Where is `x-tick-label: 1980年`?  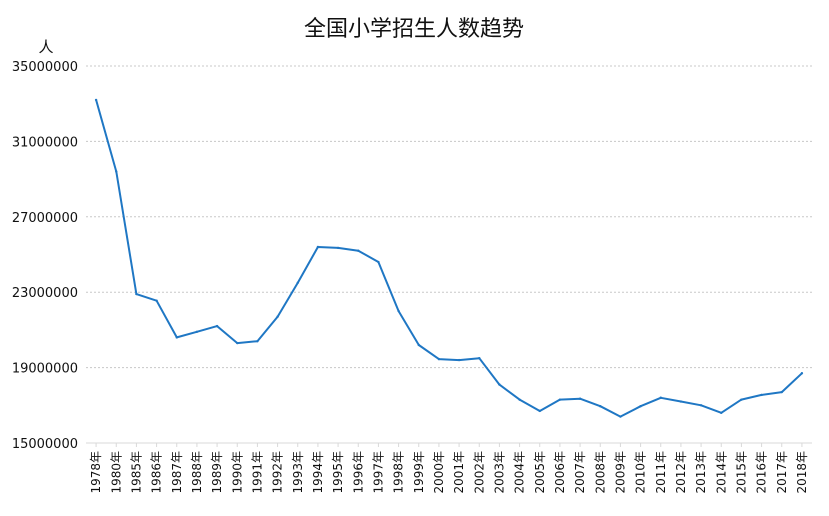 x-tick-label: 1980年 is located at coordinates (116, 472).